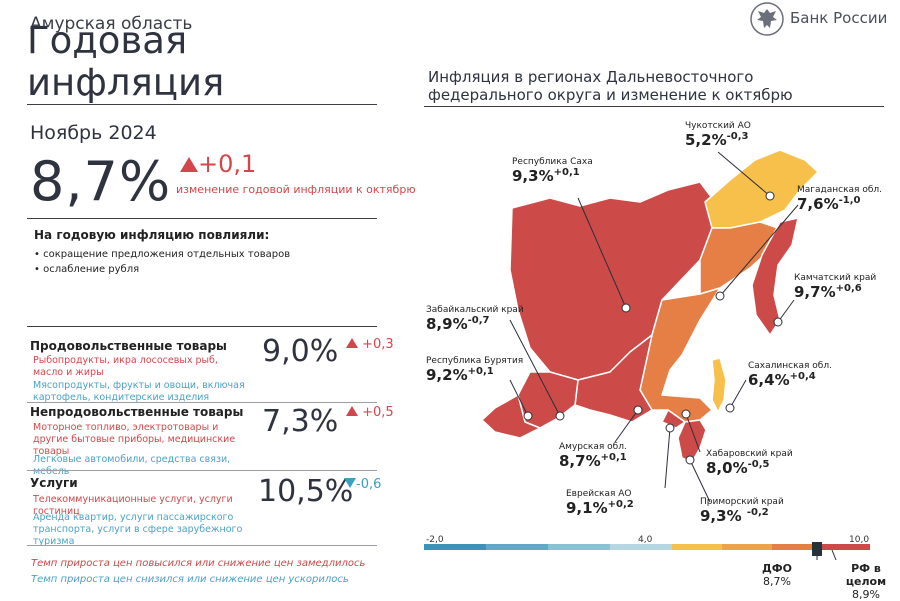 The image size is (900, 601). I want to click on value: 9,7%, so click(815, 292).